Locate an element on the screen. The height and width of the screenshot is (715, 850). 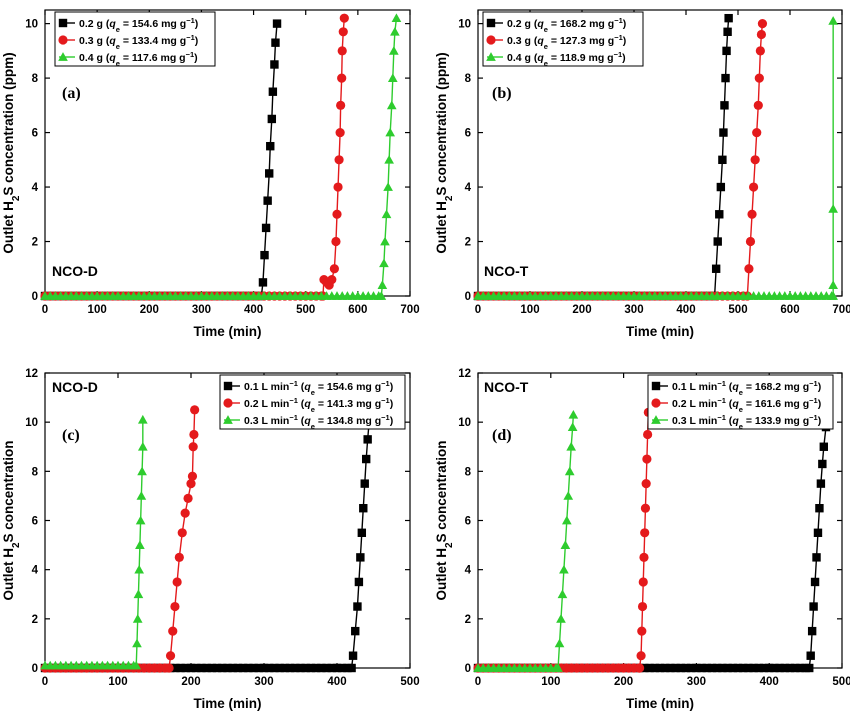
legend-entry-label: 0.4 g (qe = 118.9 mg g−1) is located at coordinates (566, 59).